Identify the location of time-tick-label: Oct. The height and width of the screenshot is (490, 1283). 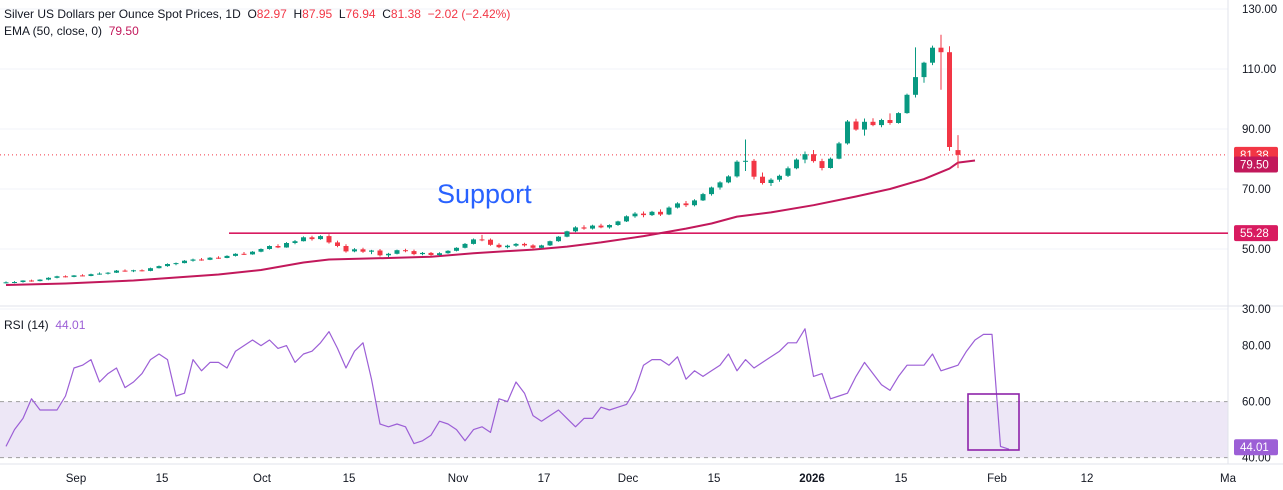
(262, 479).